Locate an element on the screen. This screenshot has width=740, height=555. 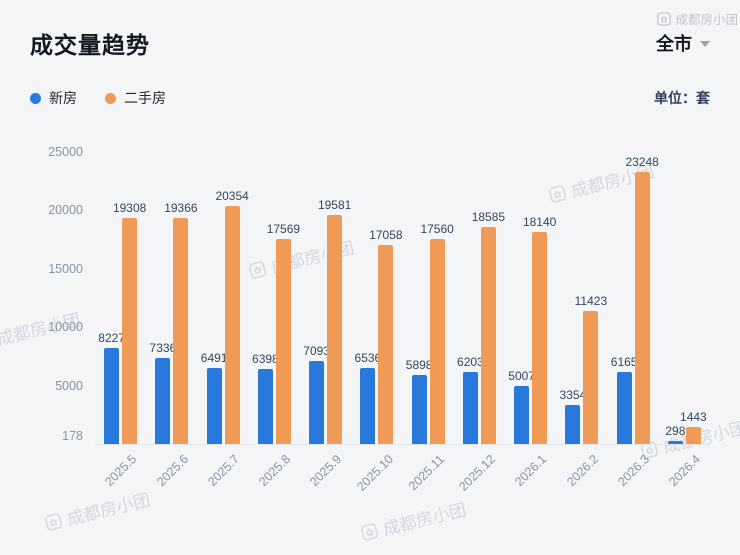
bar-value-label: 6203 is located at coordinates (470, 361).